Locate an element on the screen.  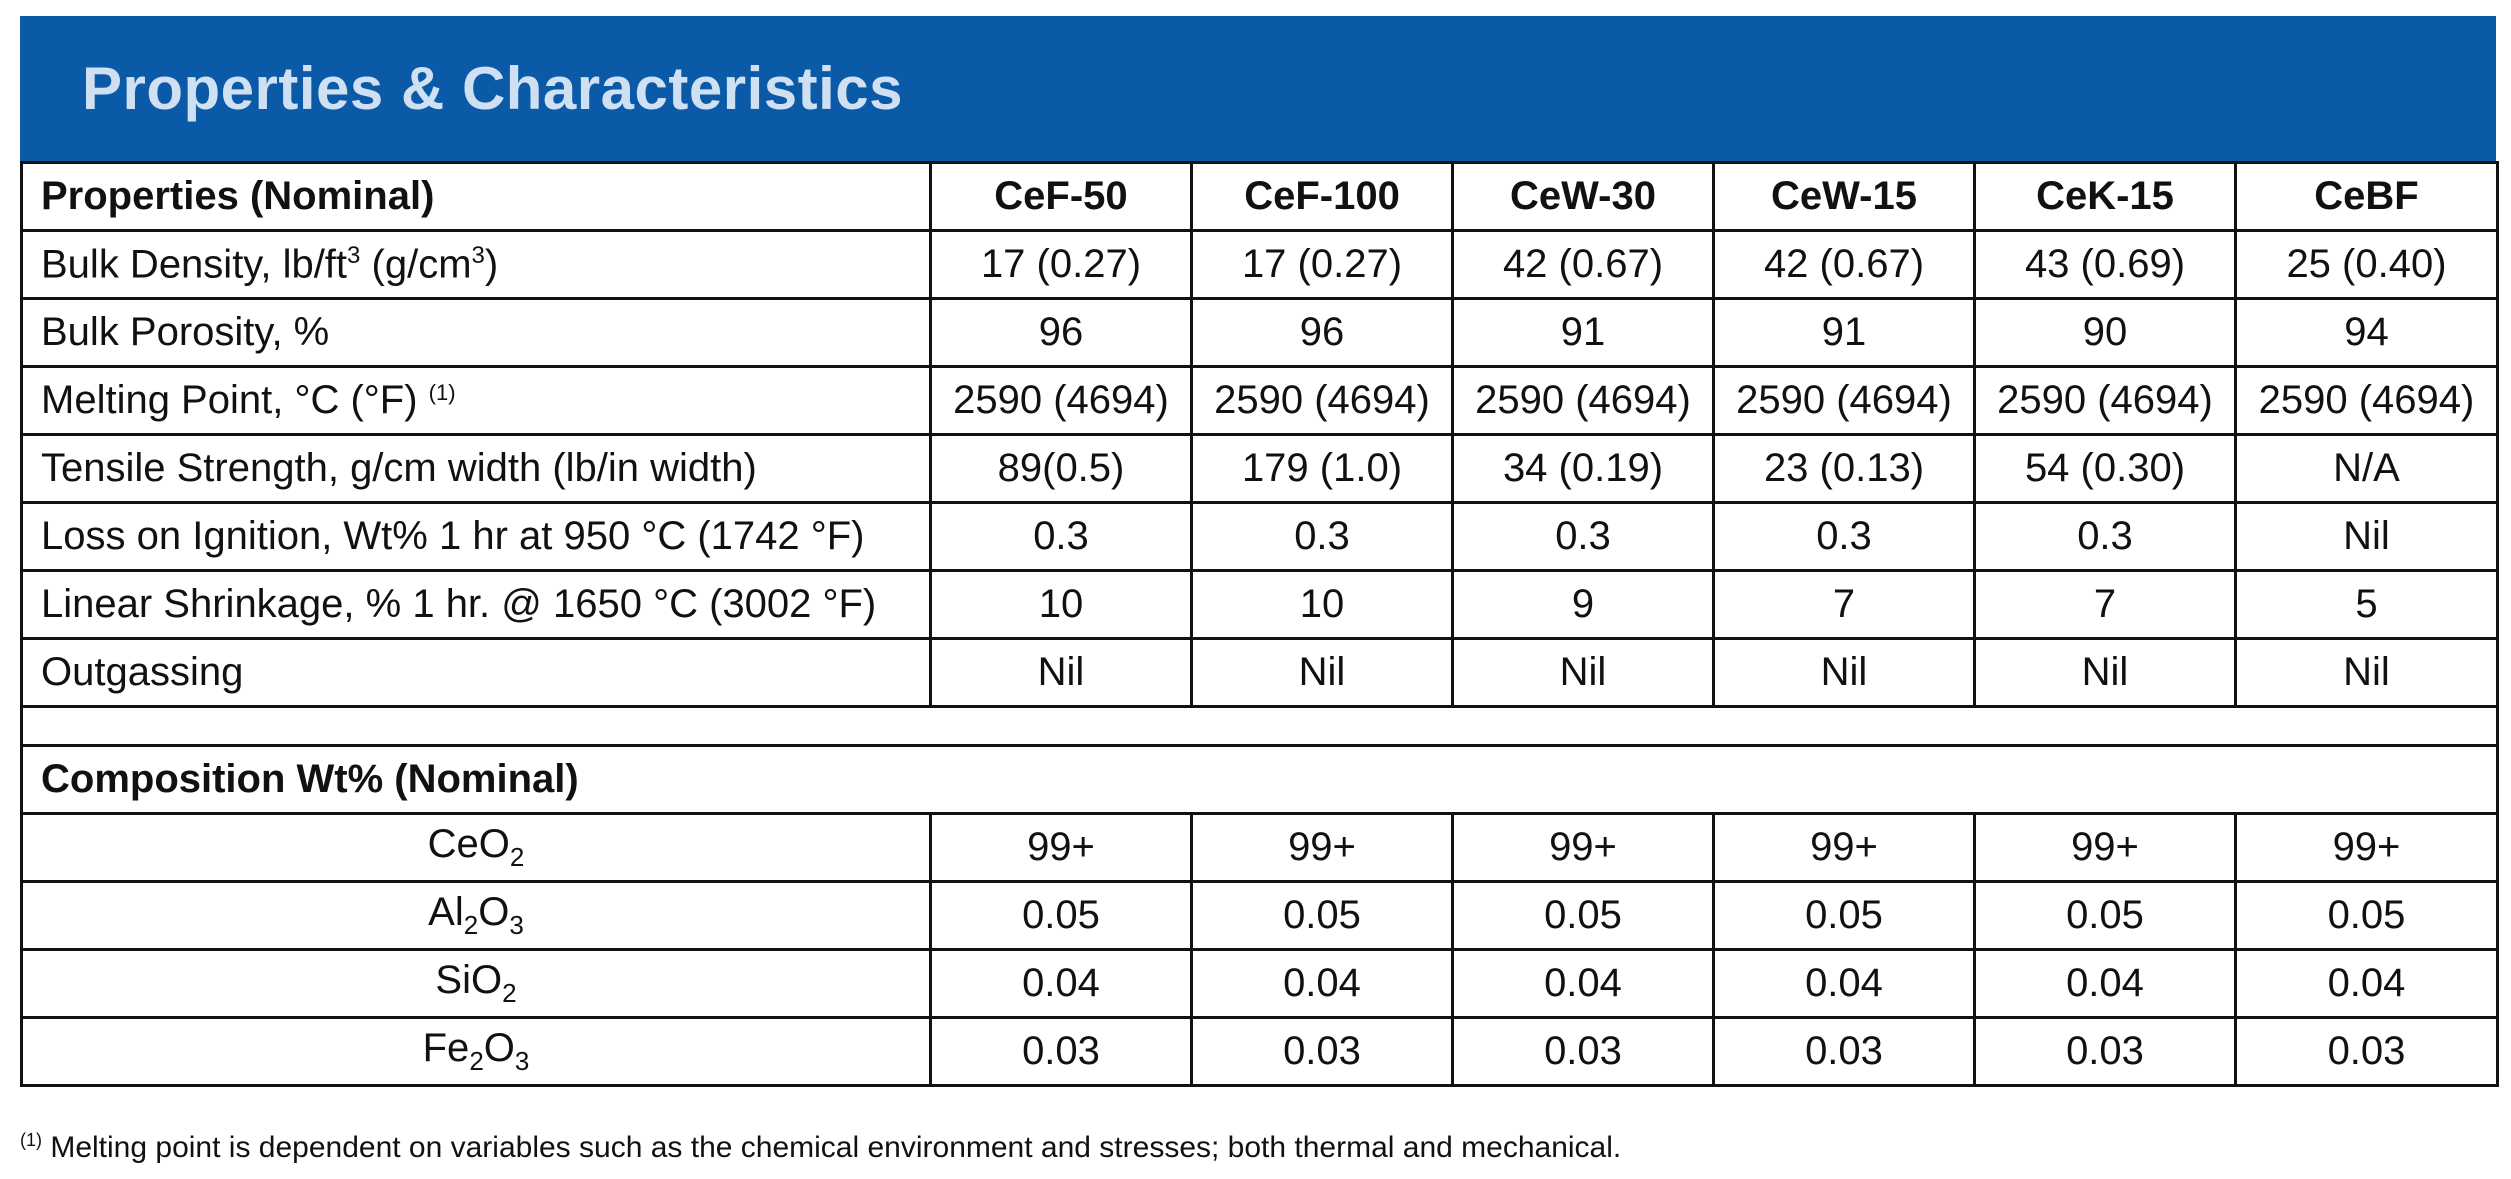
table-cell: 34 (0.19) is located at coordinates (1583, 468).